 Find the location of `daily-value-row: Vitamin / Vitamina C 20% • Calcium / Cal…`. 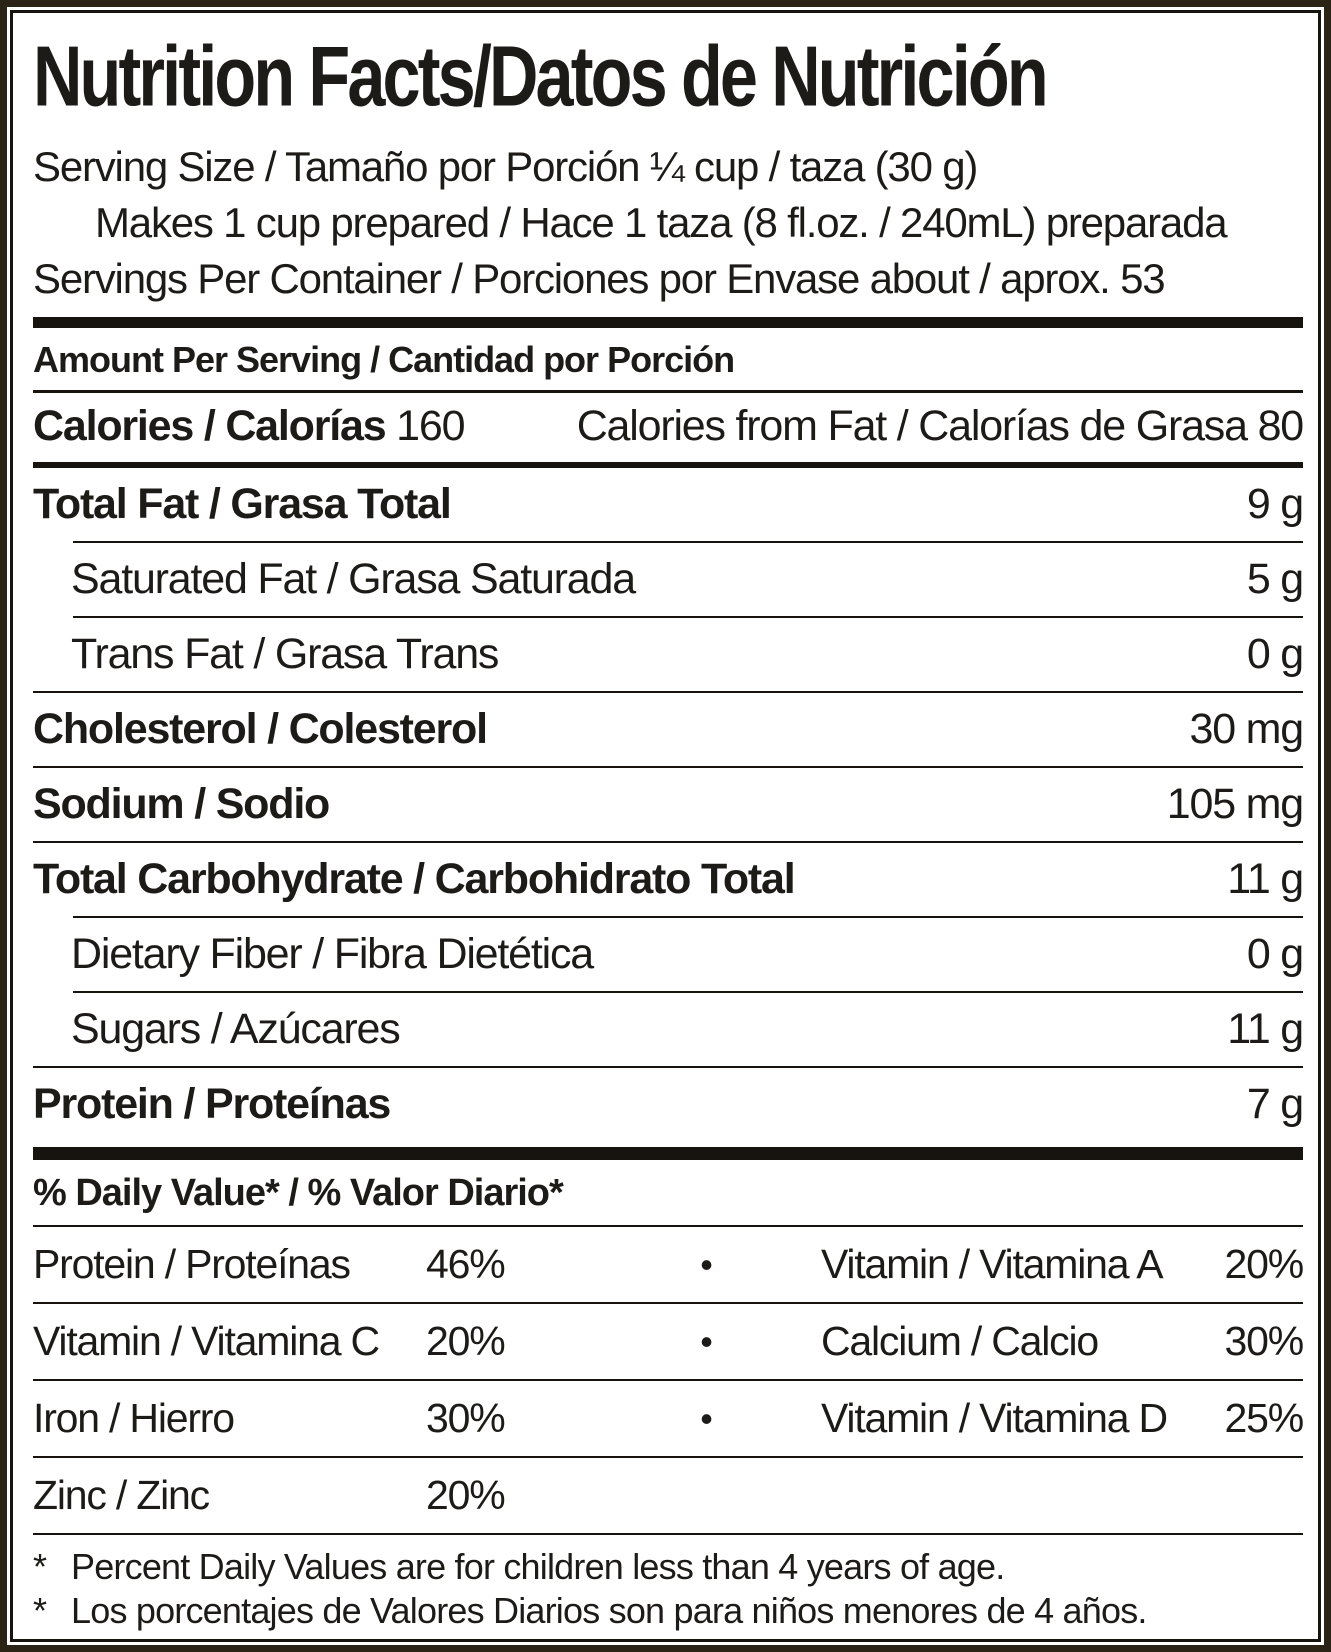

daily-value-row: Vitamin / Vitamina C 20% • Calcium / Cal… is located at coordinates (669, 1341).